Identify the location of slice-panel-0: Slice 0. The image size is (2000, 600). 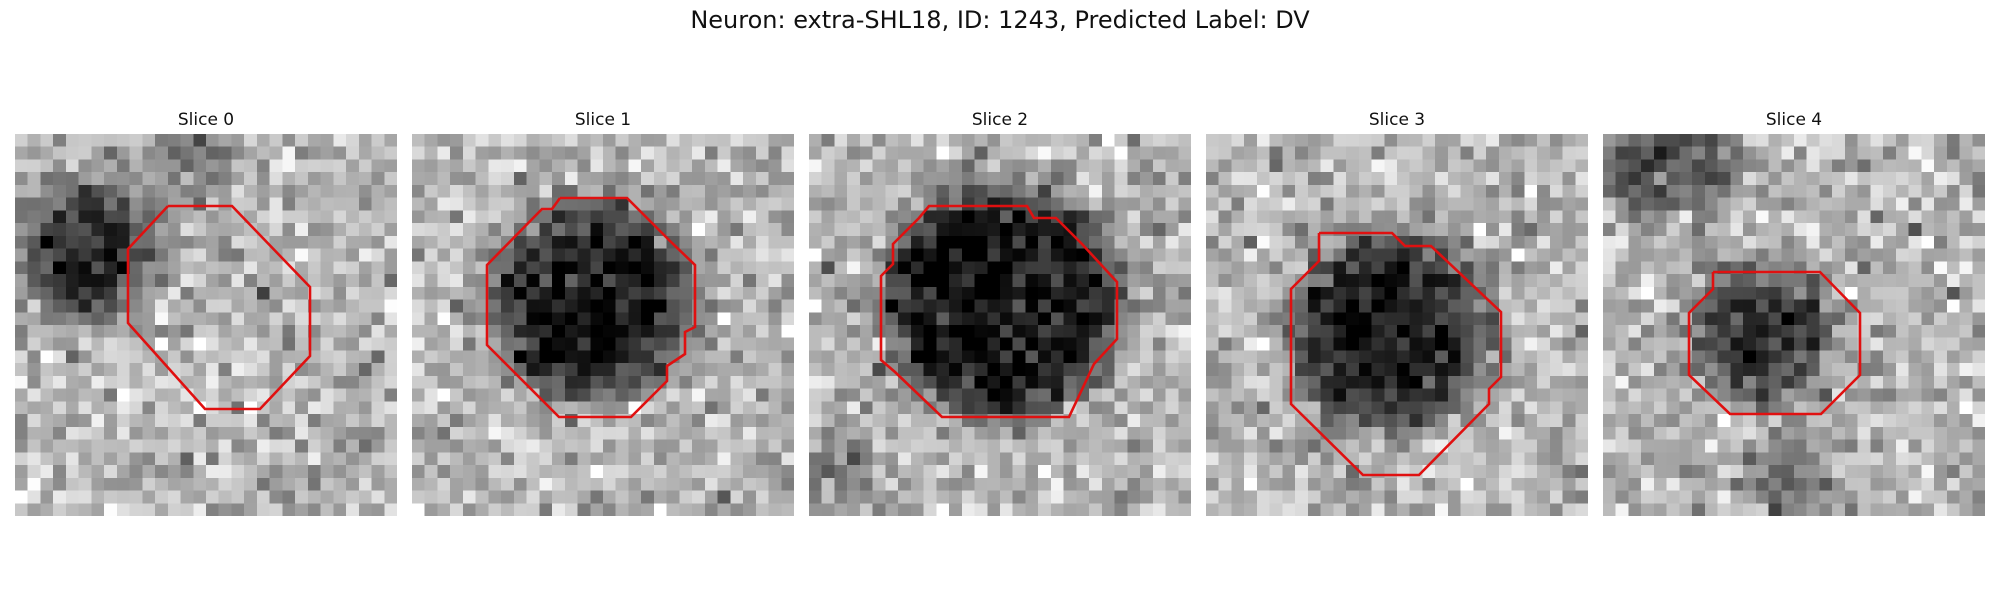
(206, 312).